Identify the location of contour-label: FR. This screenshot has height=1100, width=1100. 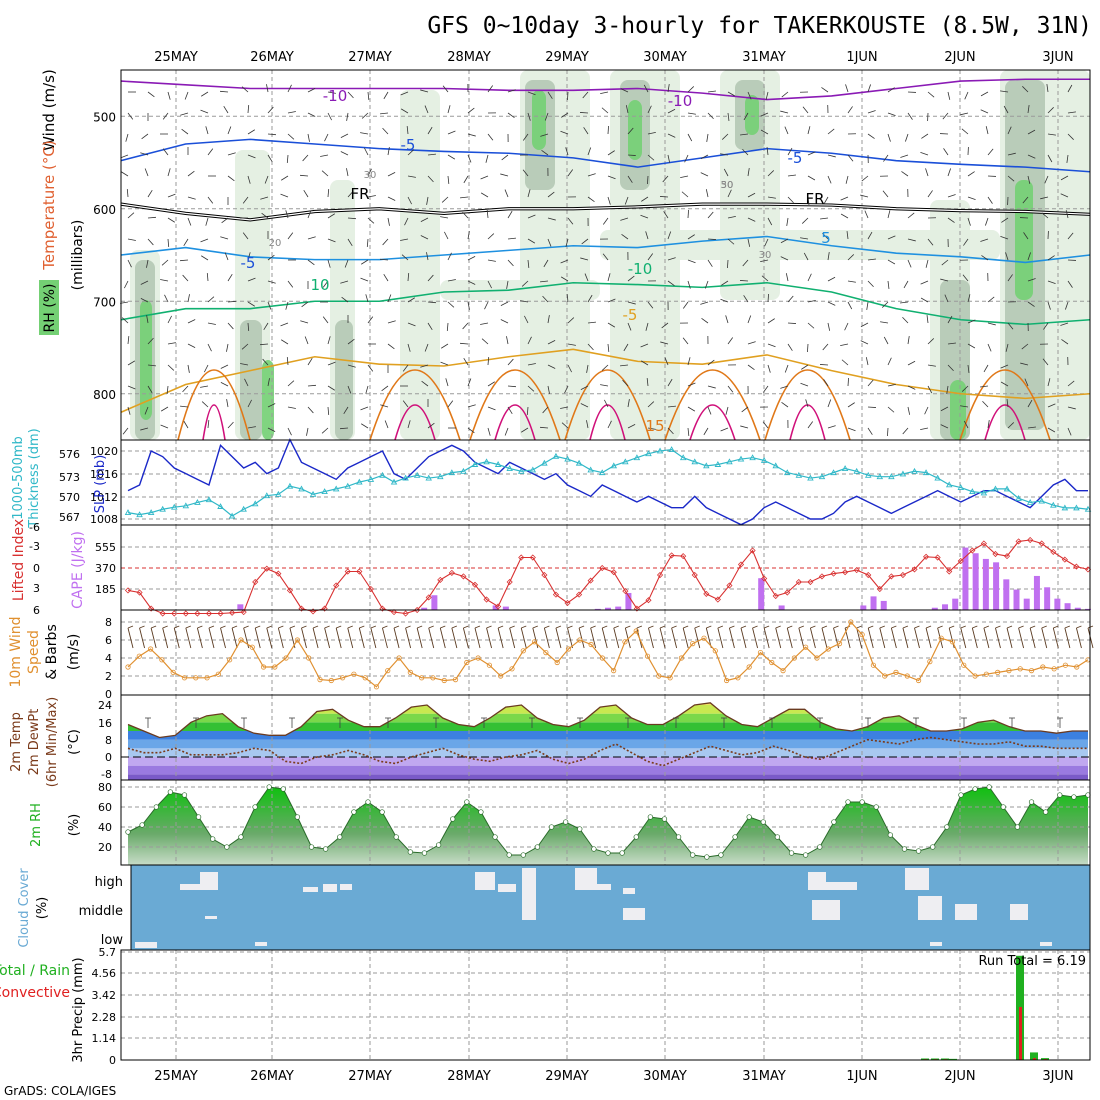
(359, 194).